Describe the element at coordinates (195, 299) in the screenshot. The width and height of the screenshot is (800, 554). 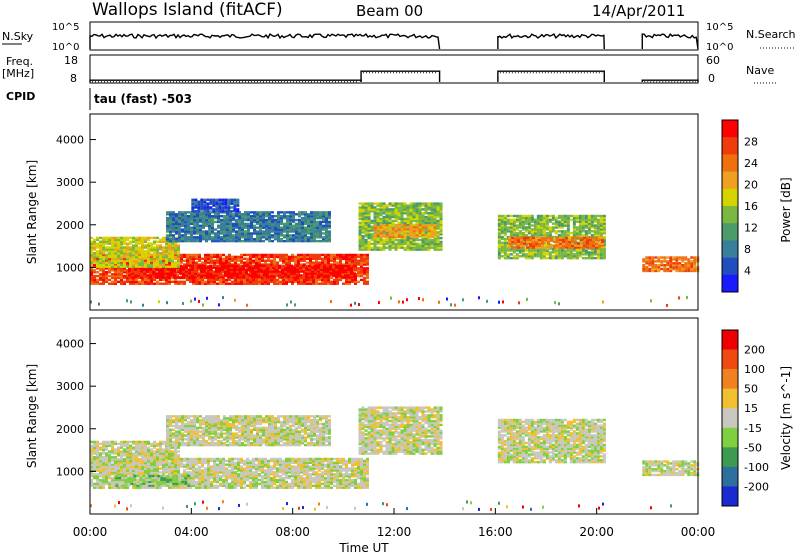
I see `power-scatter` at that location.